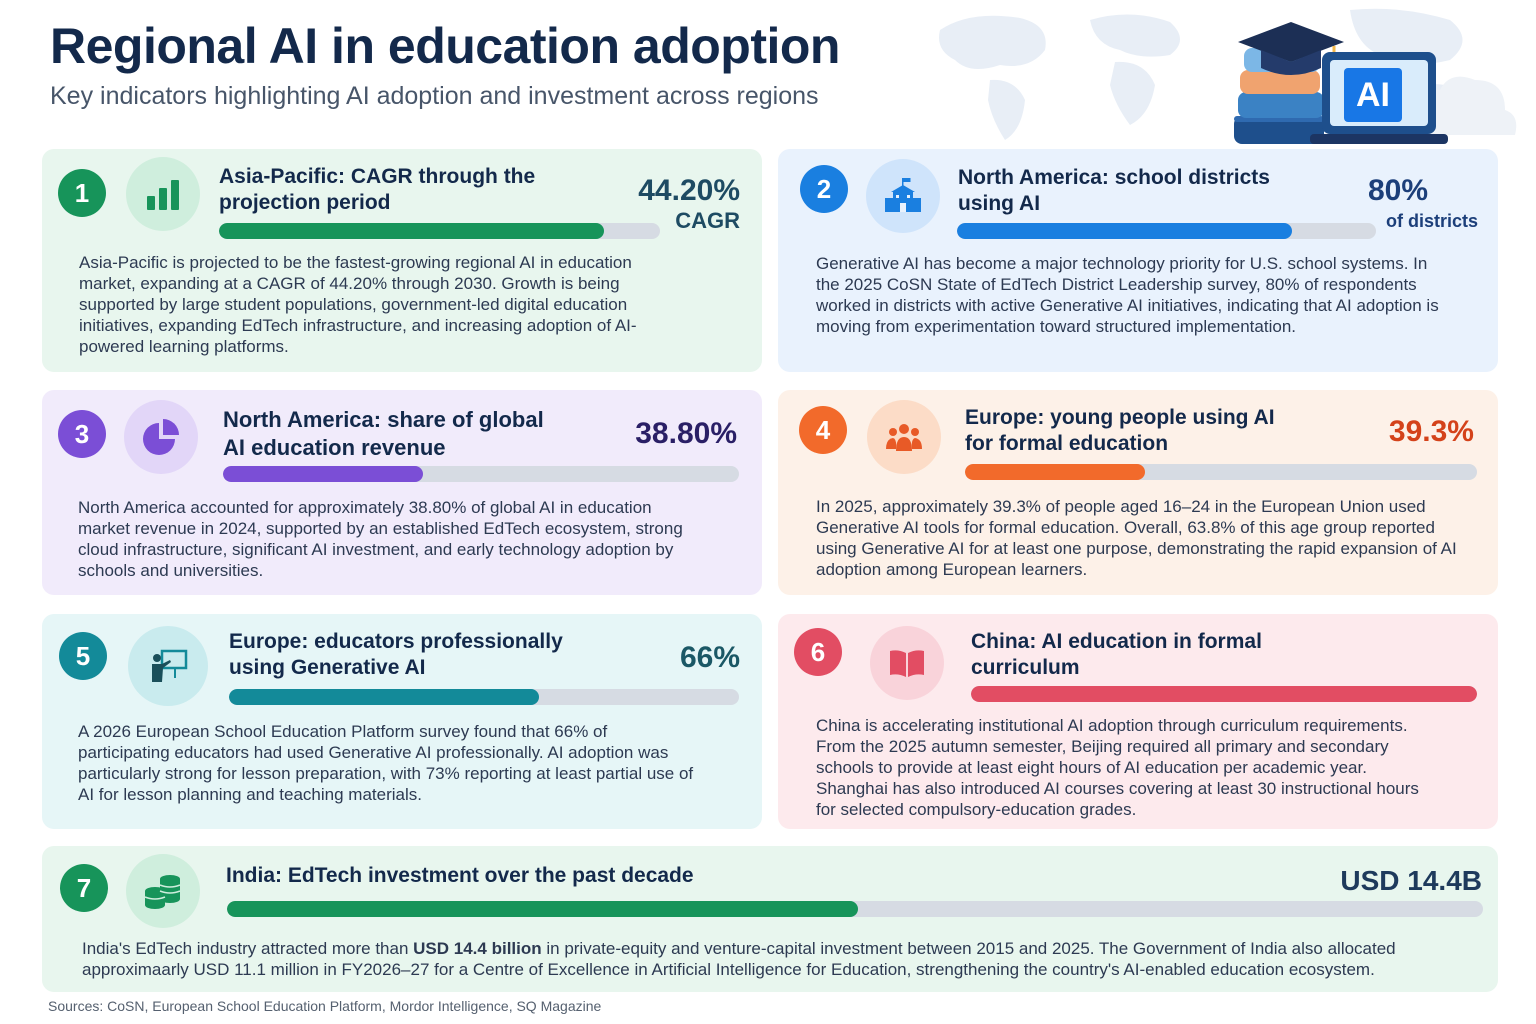 This screenshot has width=1536, height=1024. I want to click on card-number-badge: 2, so click(824, 189).